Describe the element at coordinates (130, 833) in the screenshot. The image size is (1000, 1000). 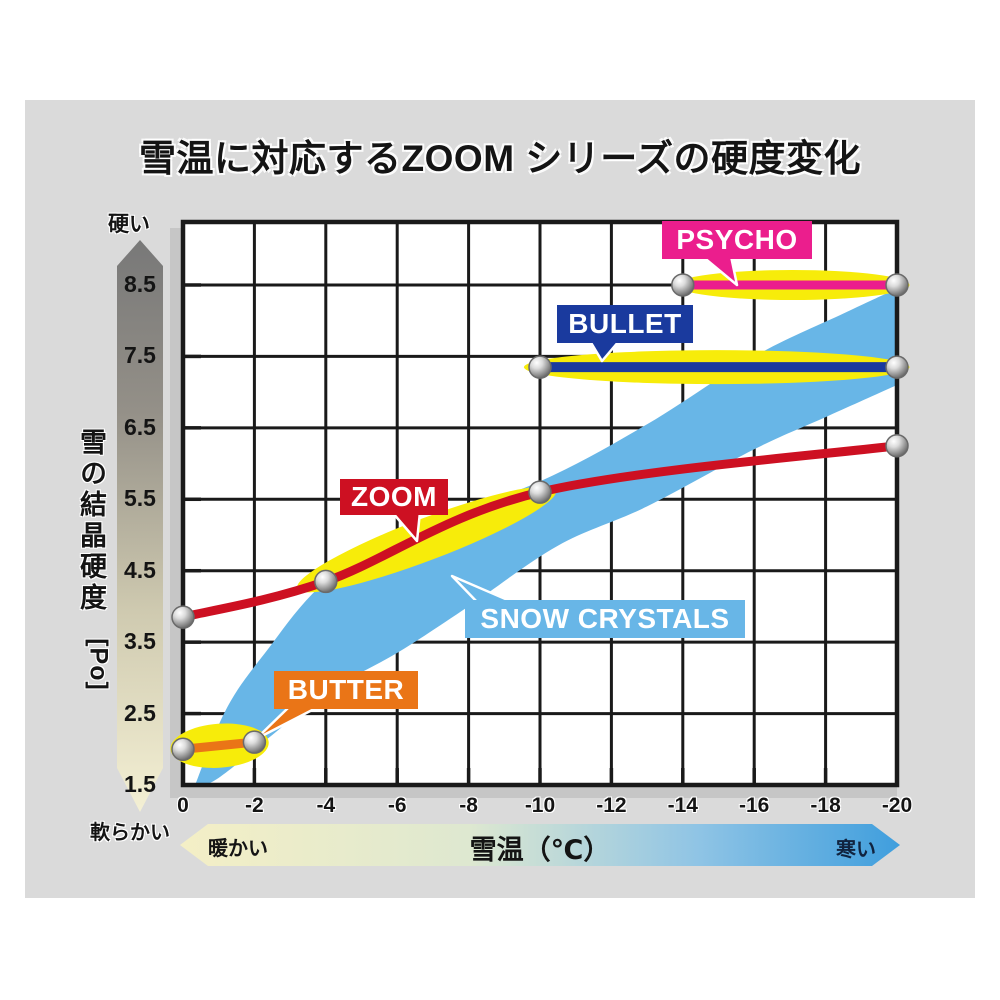
I see `y-axis-bottom-label: 軟らかい` at that location.